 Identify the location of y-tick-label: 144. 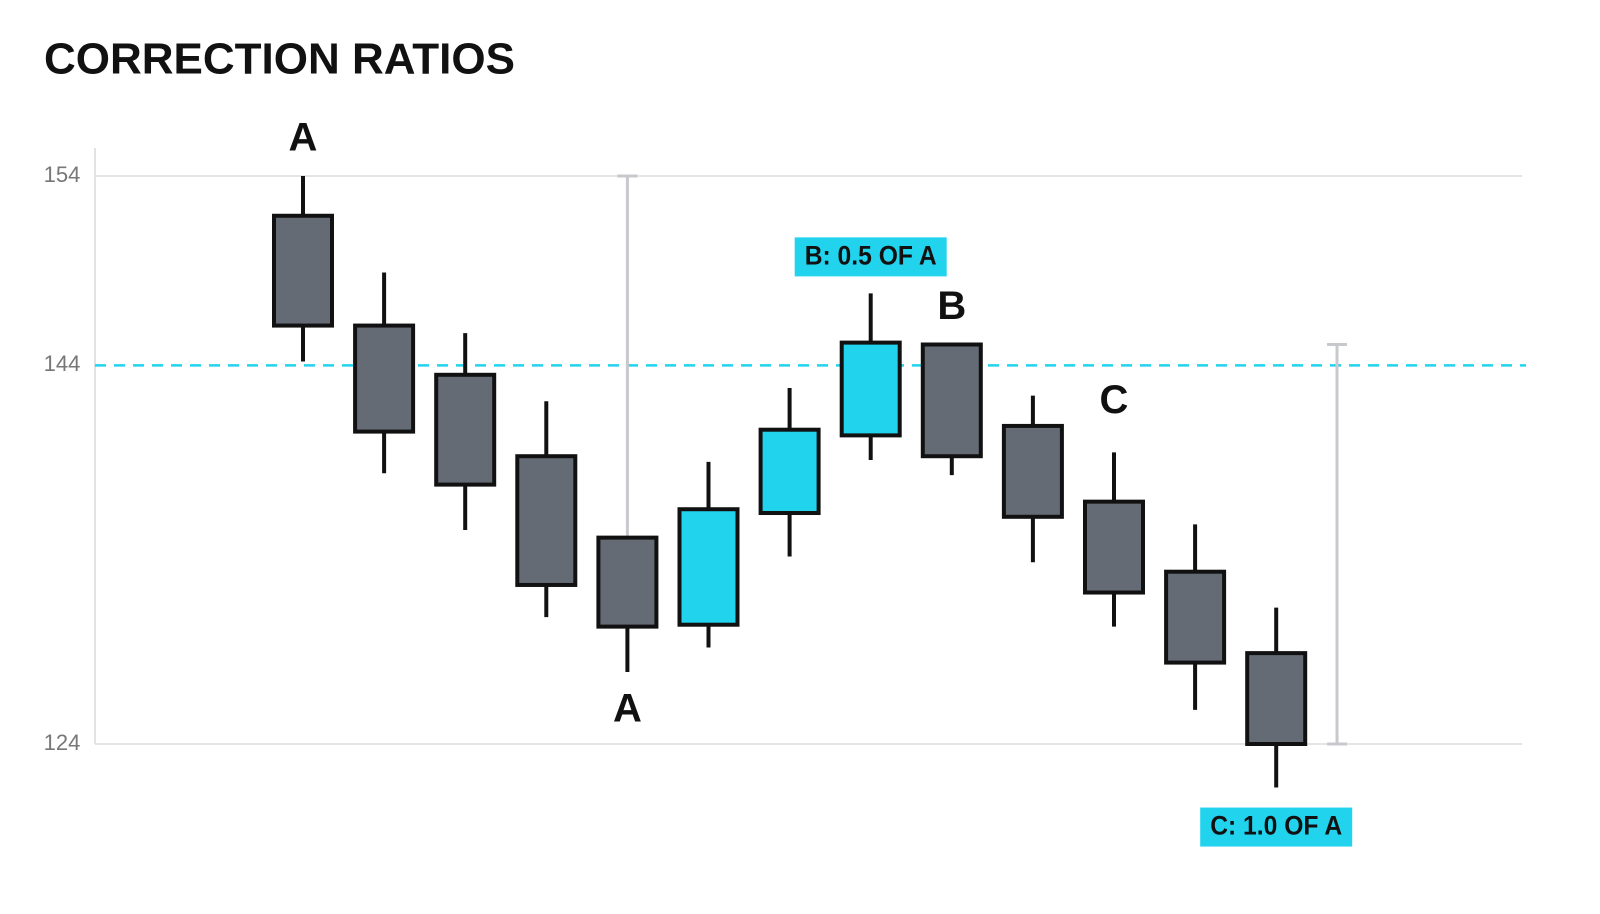
(62, 363).